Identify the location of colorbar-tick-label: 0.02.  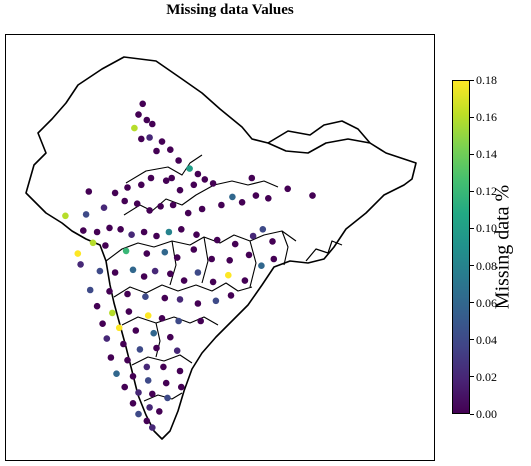
(486, 376).